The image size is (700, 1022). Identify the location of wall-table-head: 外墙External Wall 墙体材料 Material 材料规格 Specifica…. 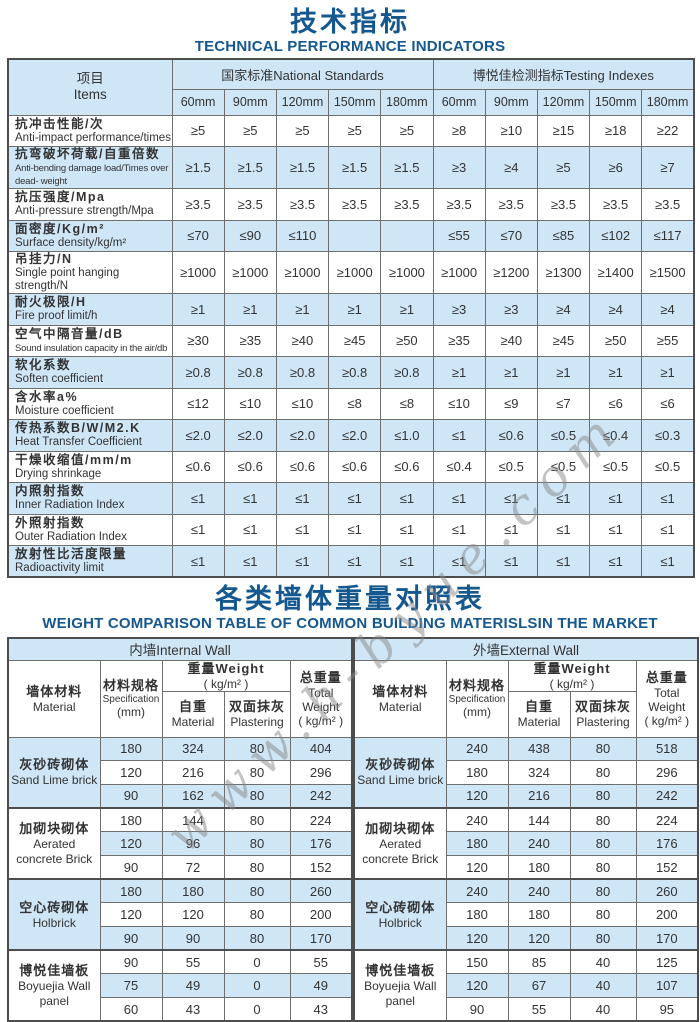
(526, 687).